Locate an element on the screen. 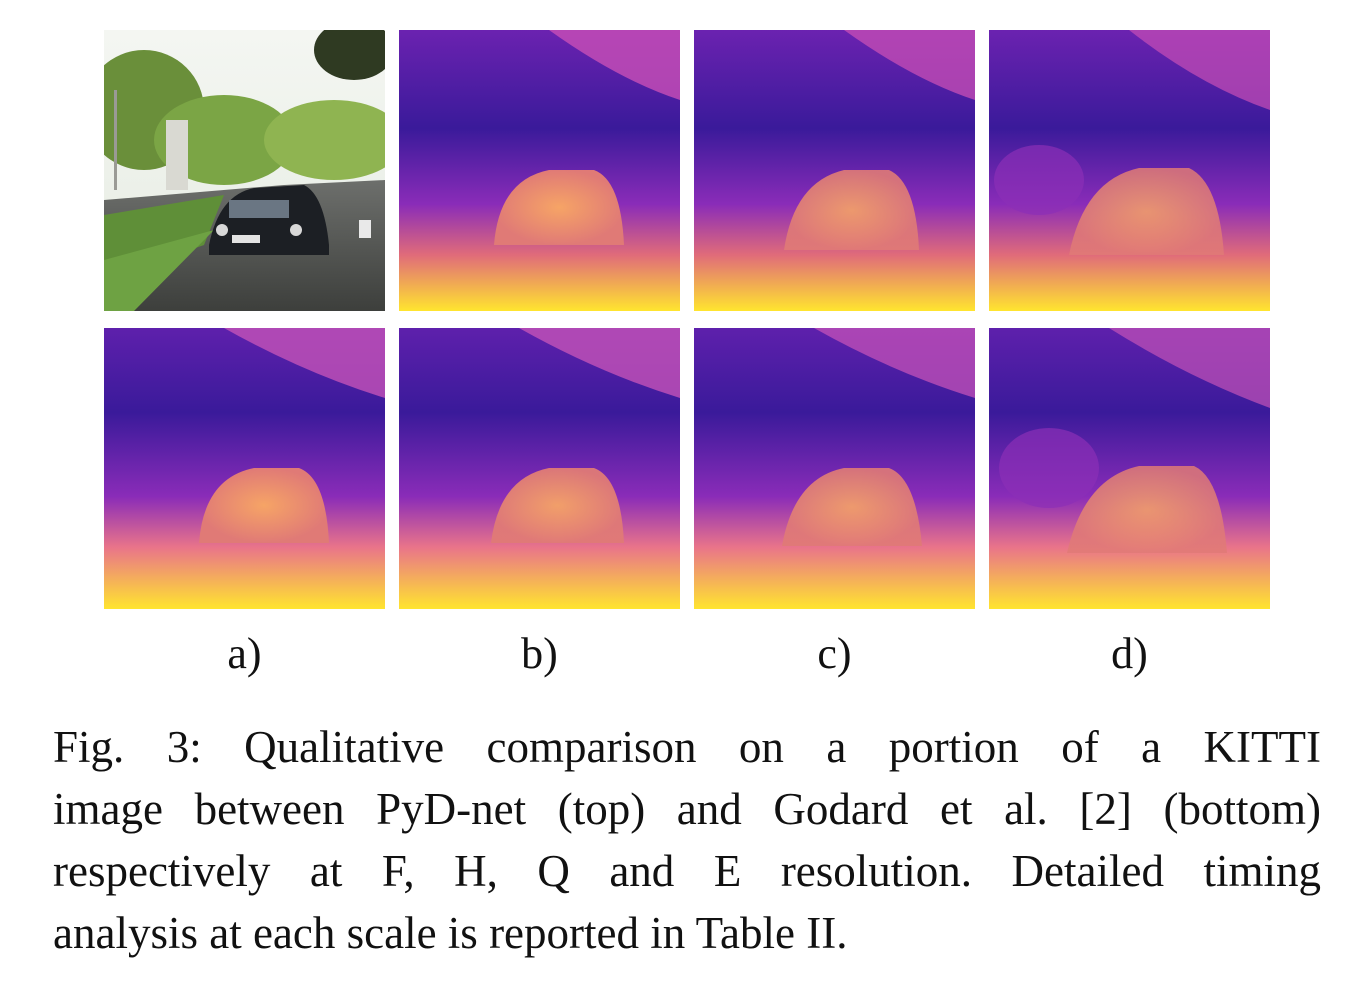  kitti-street-photo is located at coordinates (244, 170).